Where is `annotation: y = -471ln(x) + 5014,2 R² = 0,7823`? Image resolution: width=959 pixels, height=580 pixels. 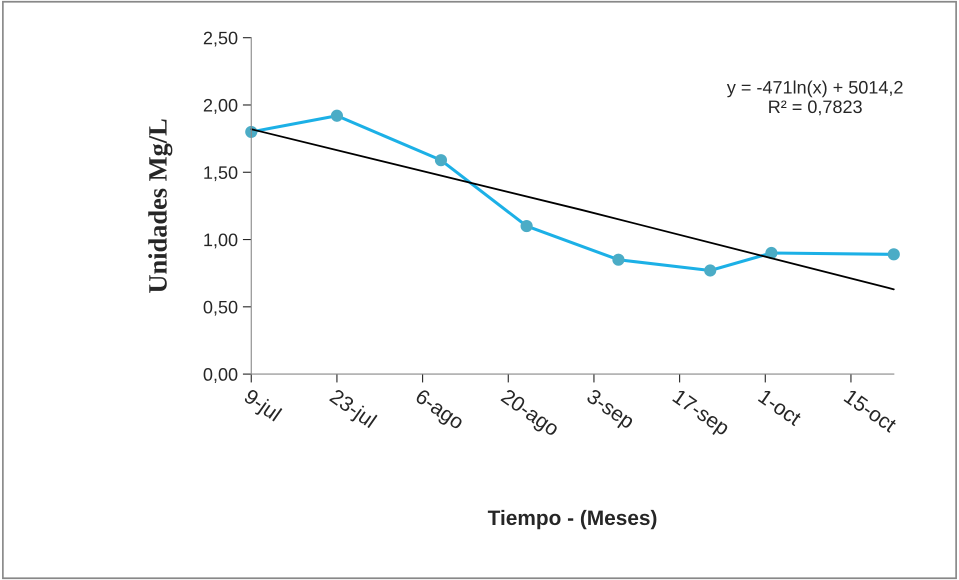
annotation: y = -471ln(x) + 5014,2 R² = 0,7823 is located at coordinates (814, 98).